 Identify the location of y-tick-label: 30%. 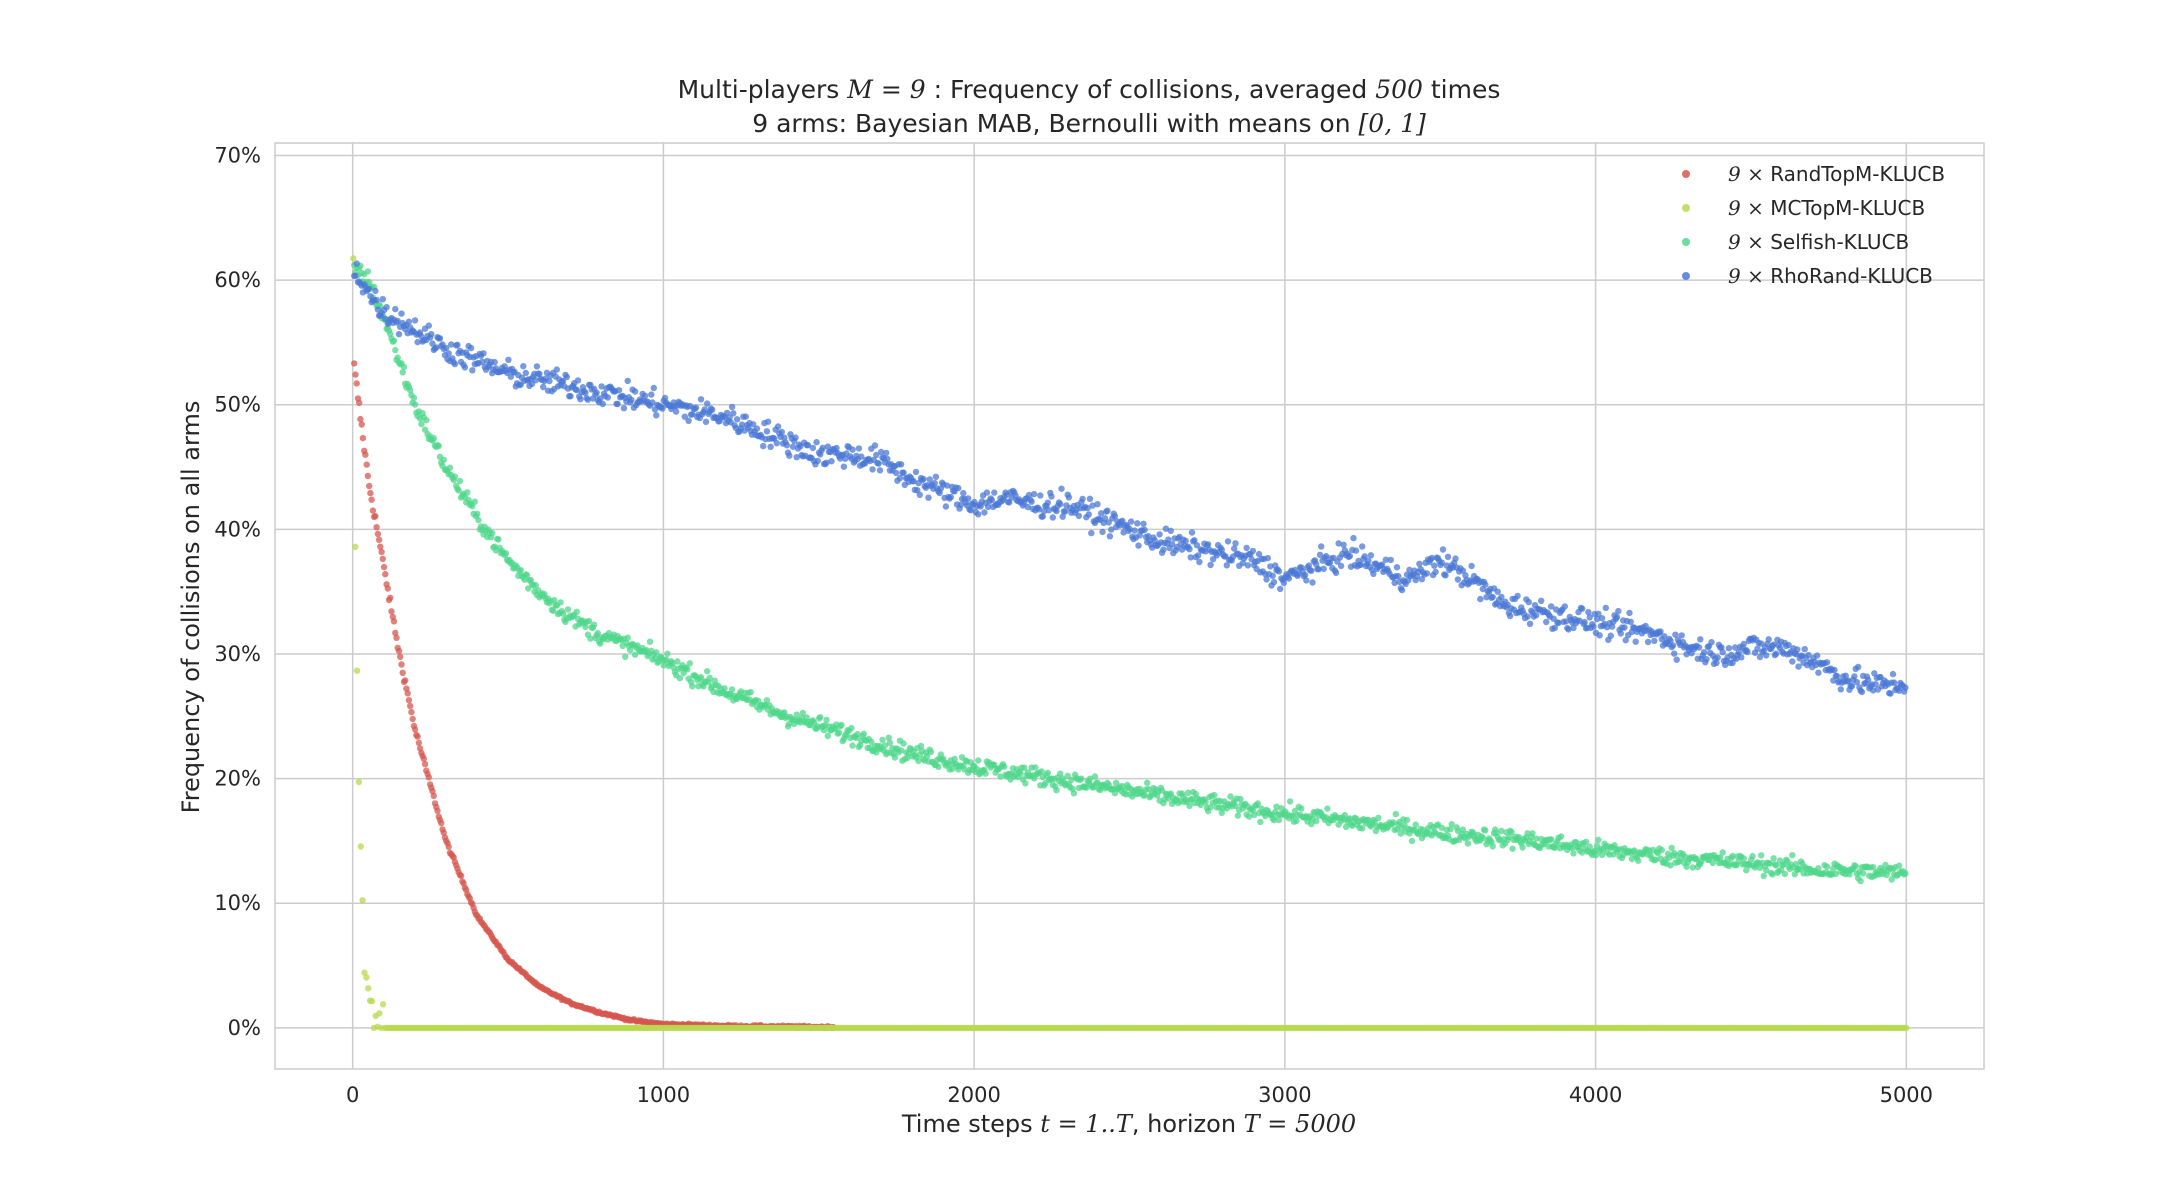
(237, 654).